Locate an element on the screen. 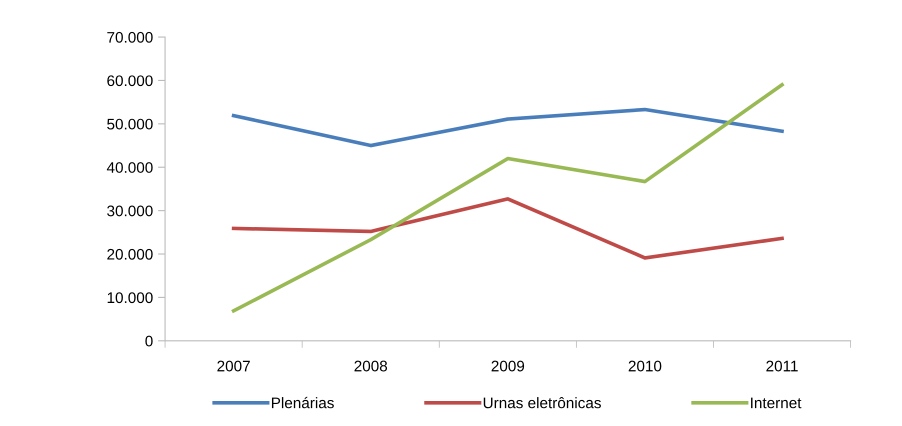 The image size is (902, 426). x-tick-label: 2011 is located at coordinates (782, 366).